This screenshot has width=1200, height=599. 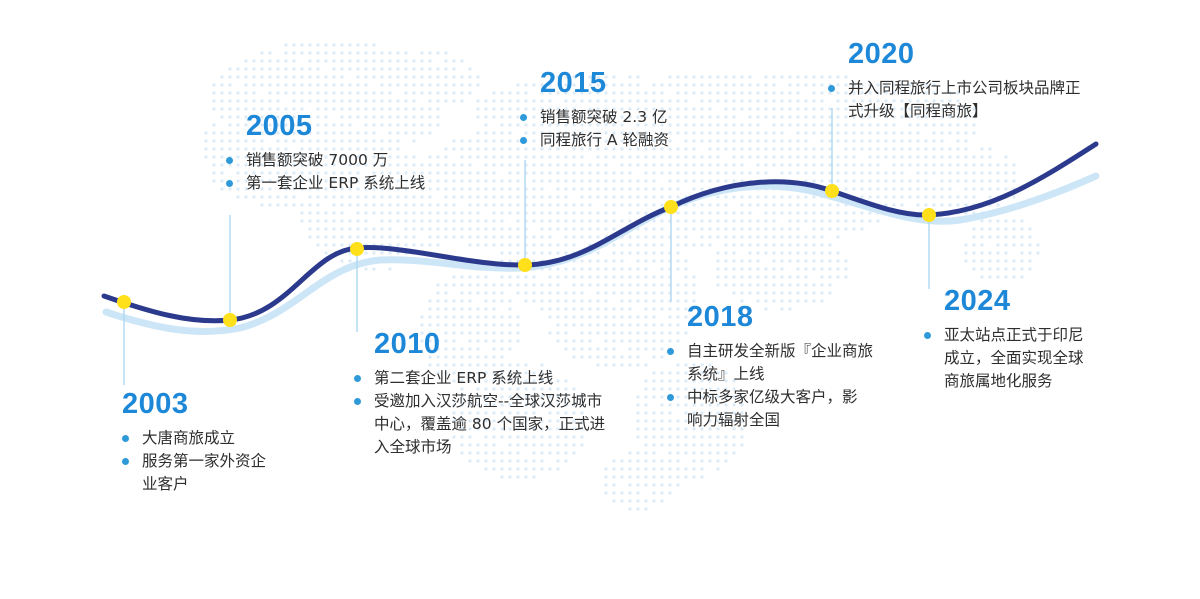 What do you see at coordinates (279, 126) in the screenshot?
I see `milestone-year: 2005` at bounding box center [279, 126].